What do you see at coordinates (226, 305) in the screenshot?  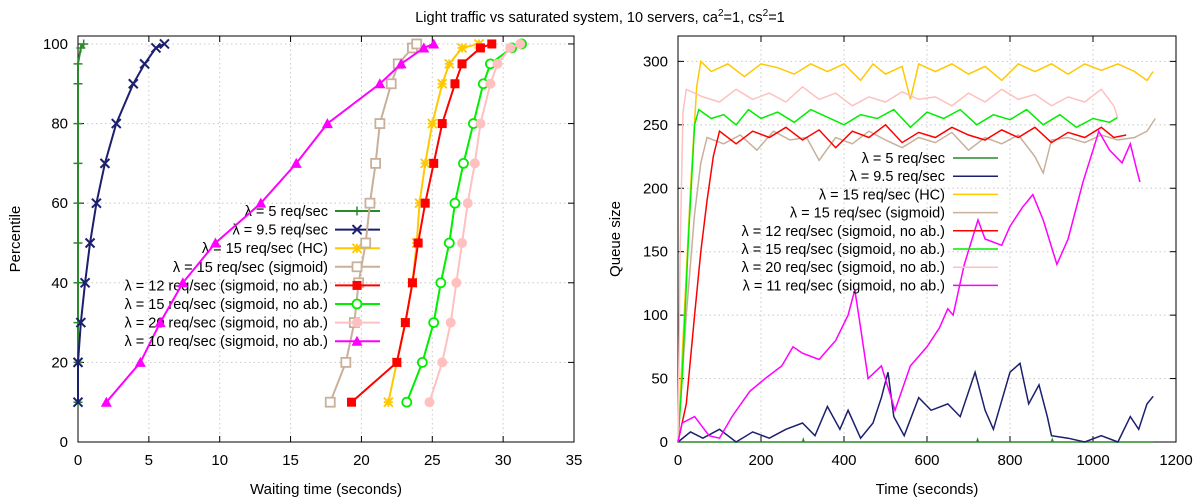 I see `legend-label: λ = 15 req/sec (sigmoid, no ab.)` at bounding box center [226, 305].